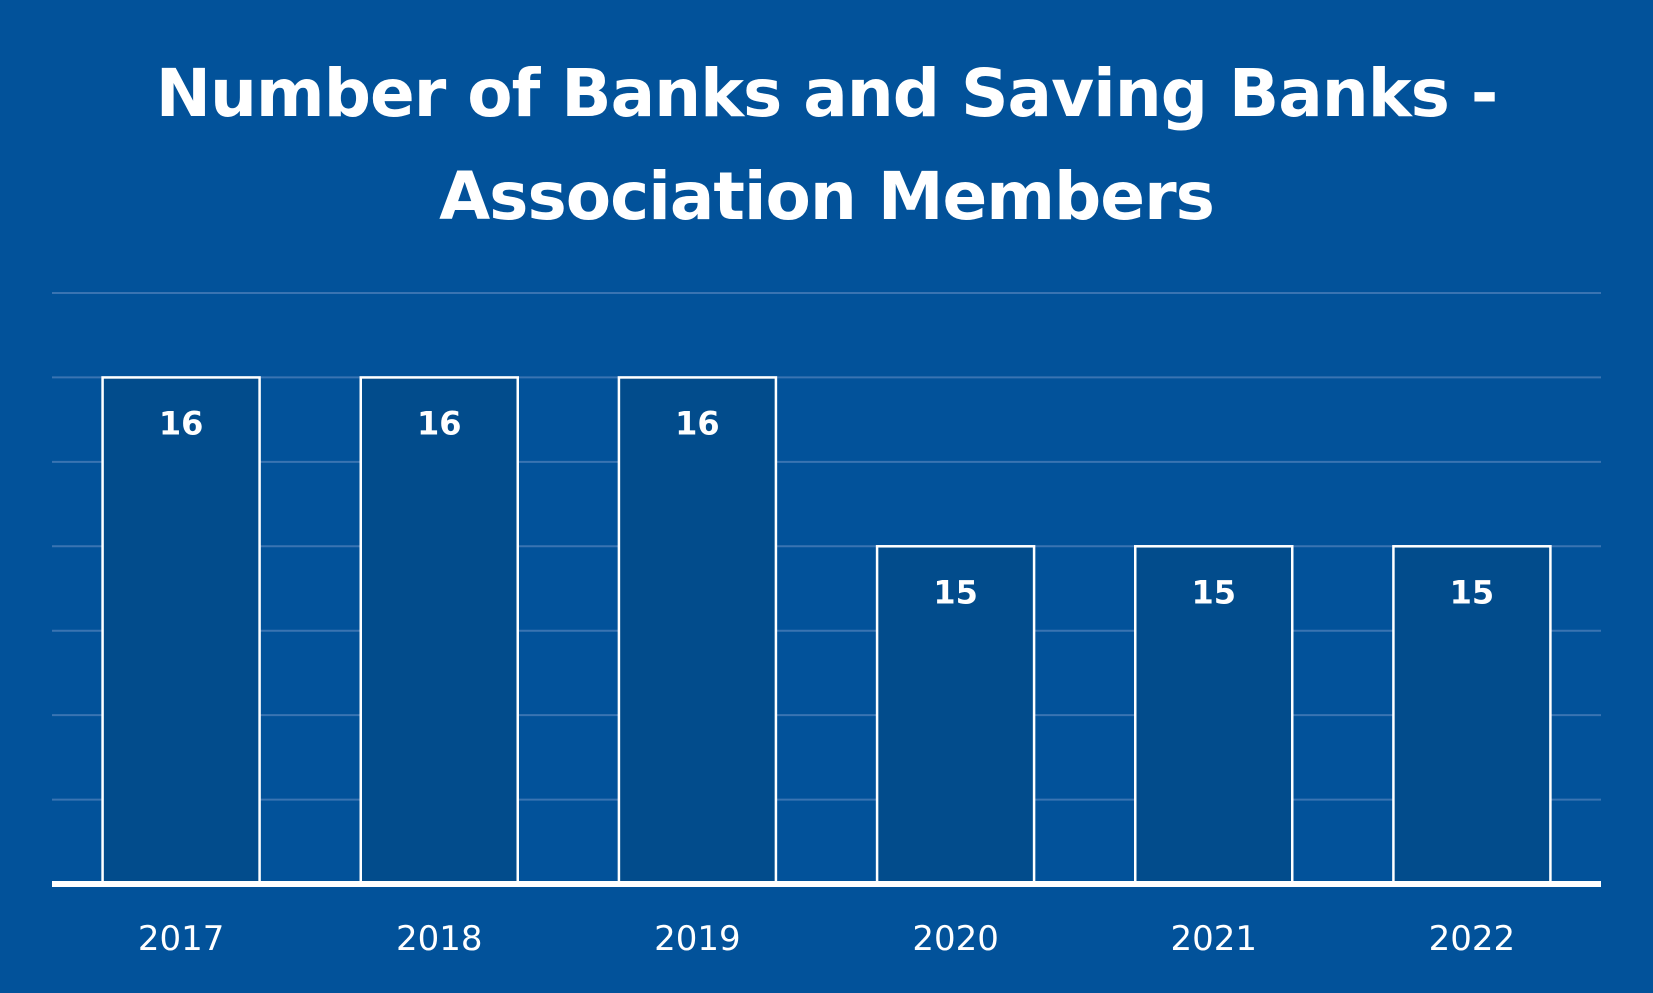 Image resolution: width=1653 pixels, height=993 pixels. I want to click on x-tick-label-2019: 2019, so click(697, 939).